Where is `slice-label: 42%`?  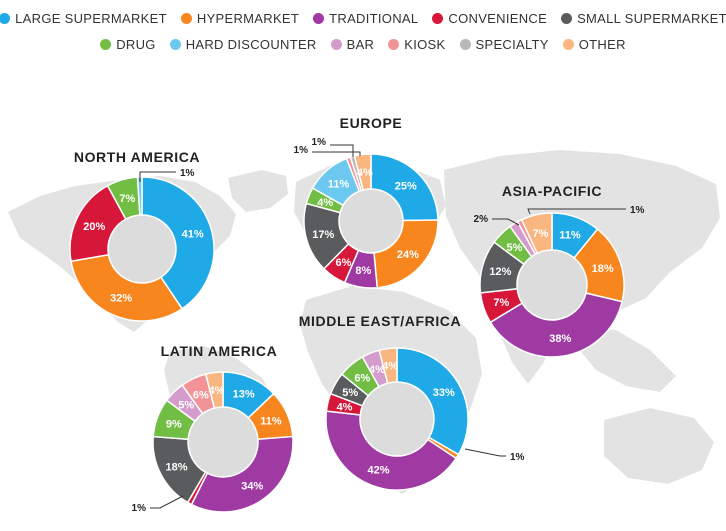 slice-label: 42% is located at coordinates (379, 471).